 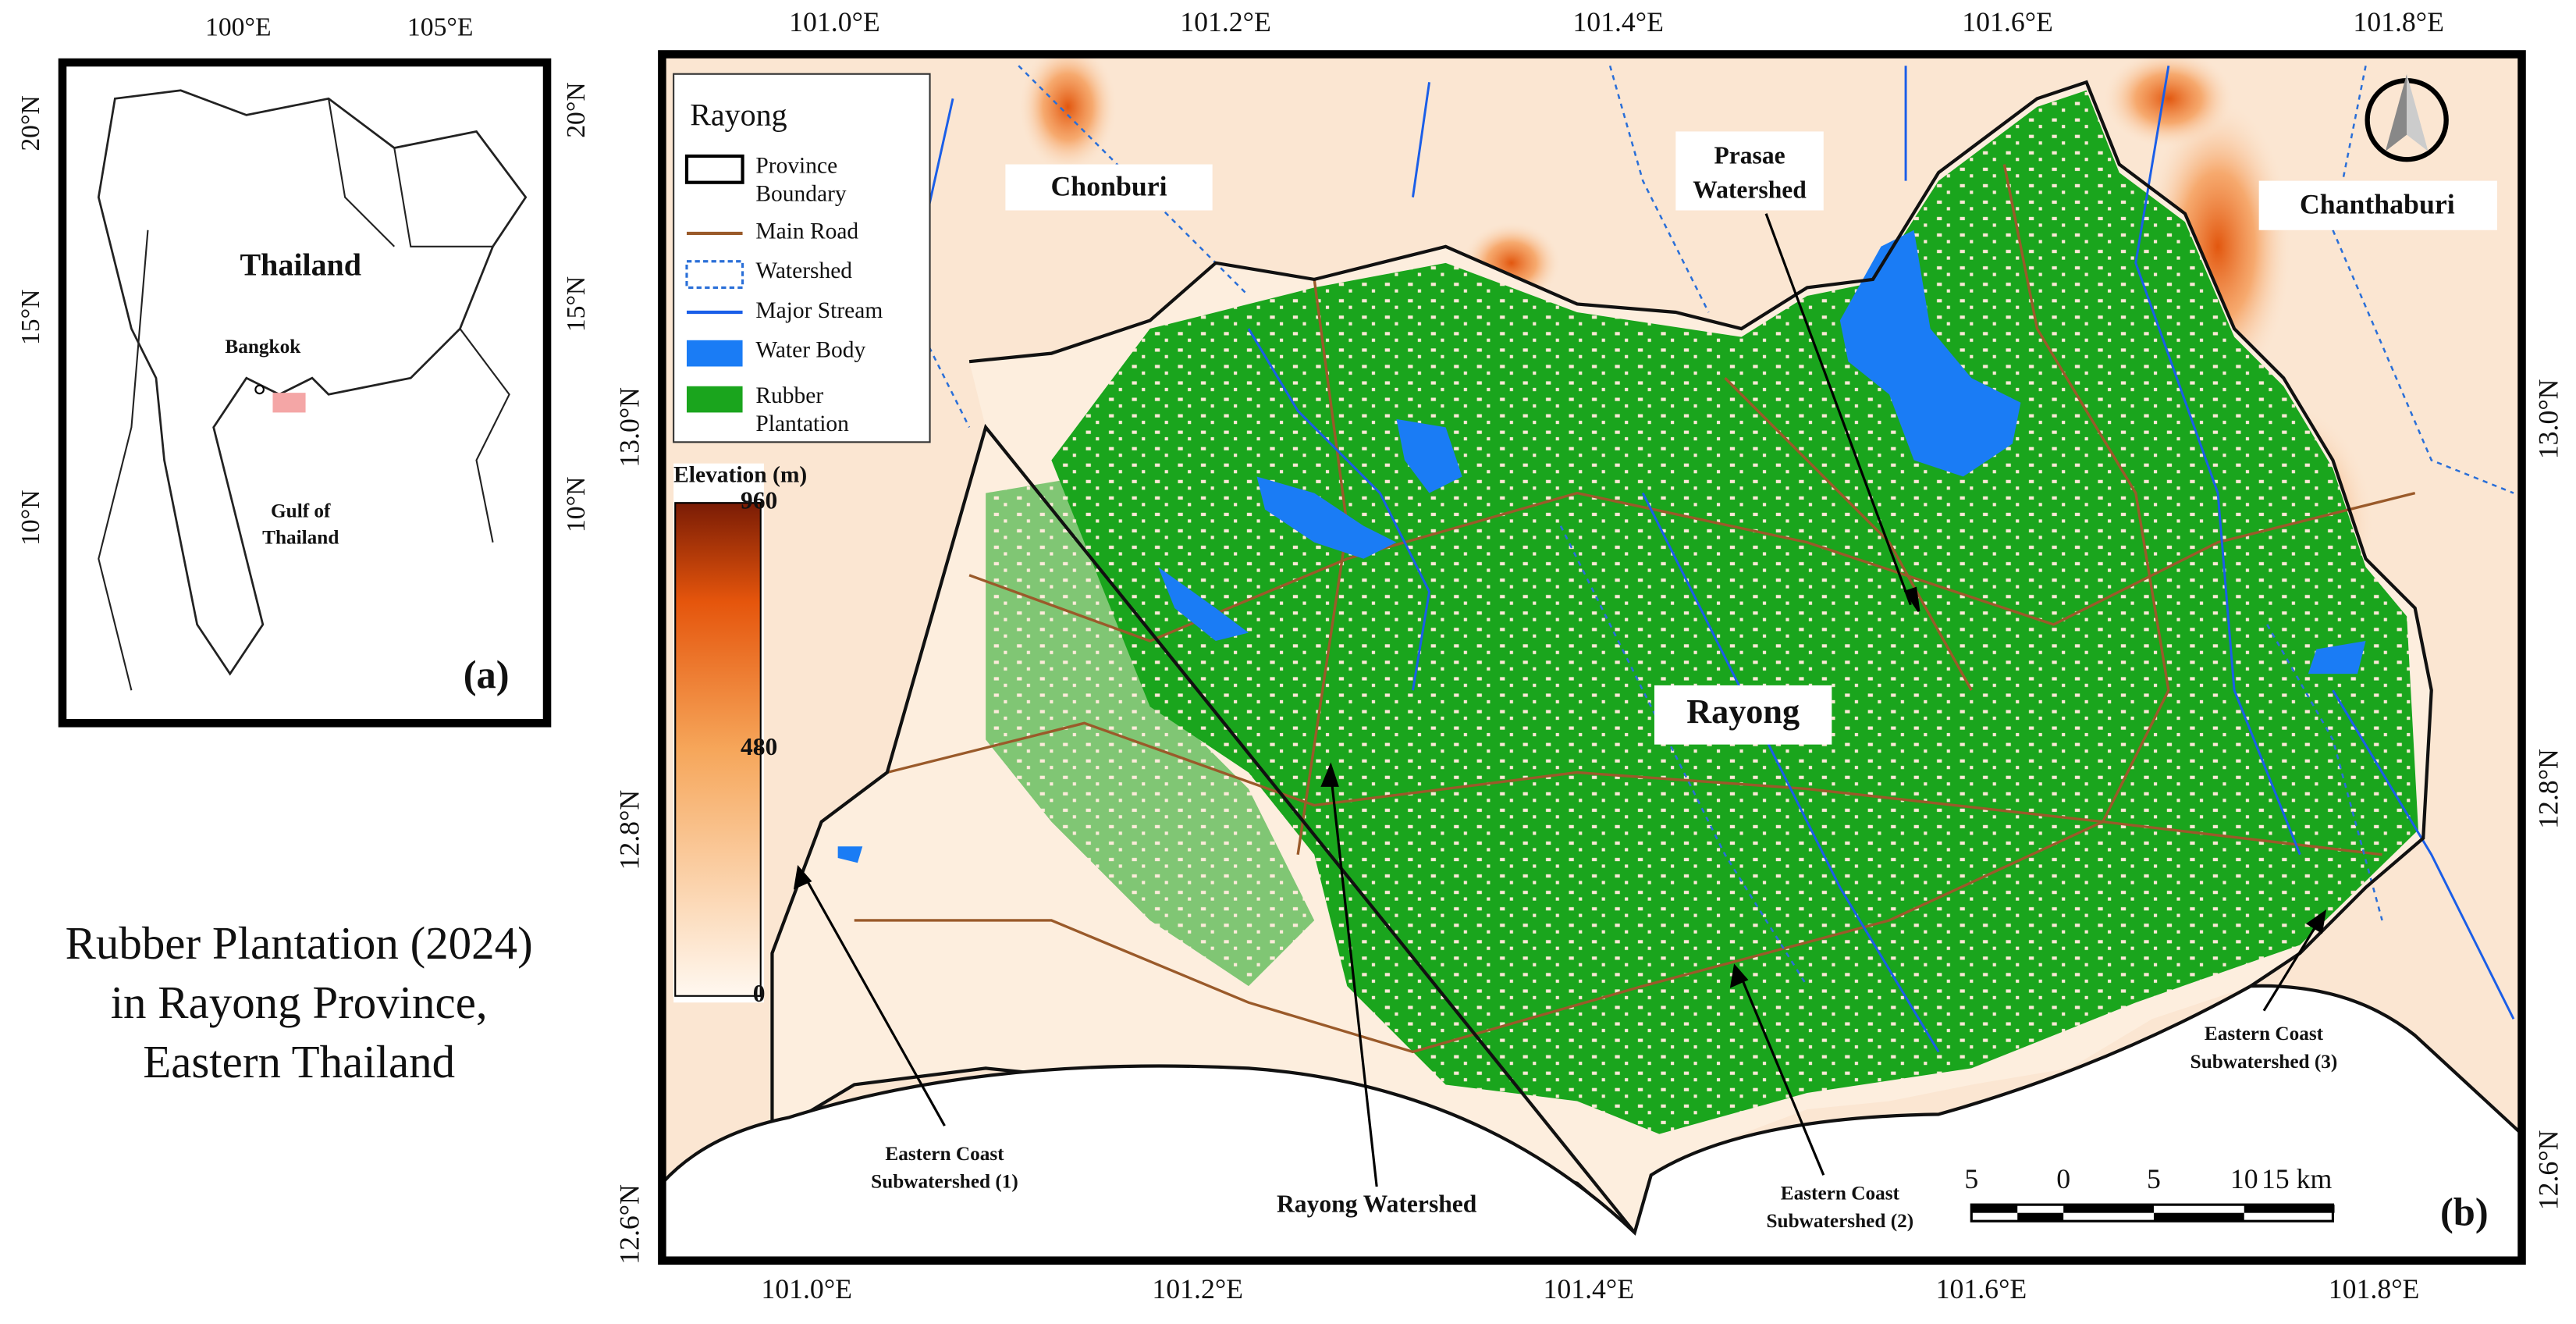 I want to click on place: Subwatershed (1), so click(x=944, y=1182).